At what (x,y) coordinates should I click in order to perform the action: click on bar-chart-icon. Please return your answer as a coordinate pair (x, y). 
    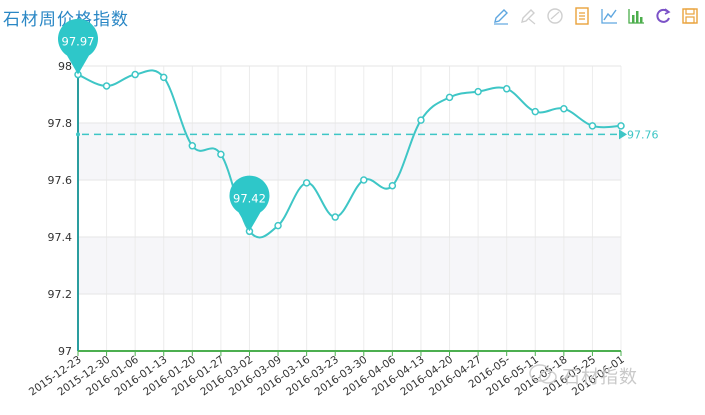
    Looking at the image, I should click on (636, 16).